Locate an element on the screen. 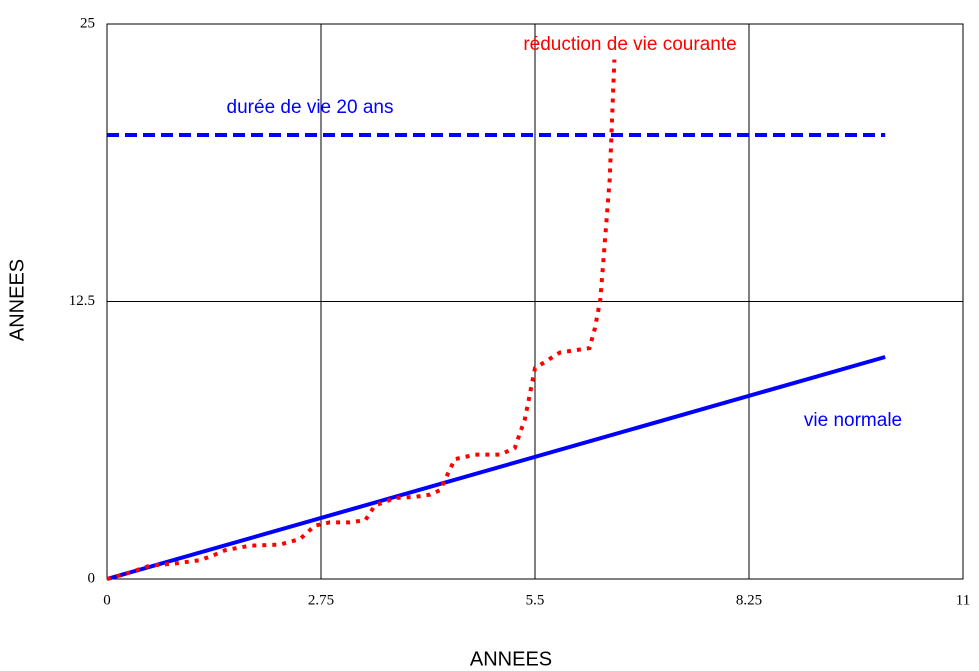 The height and width of the screenshot is (671, 979). x-tick-label: 5.5 is located at coordinates (535, 600).